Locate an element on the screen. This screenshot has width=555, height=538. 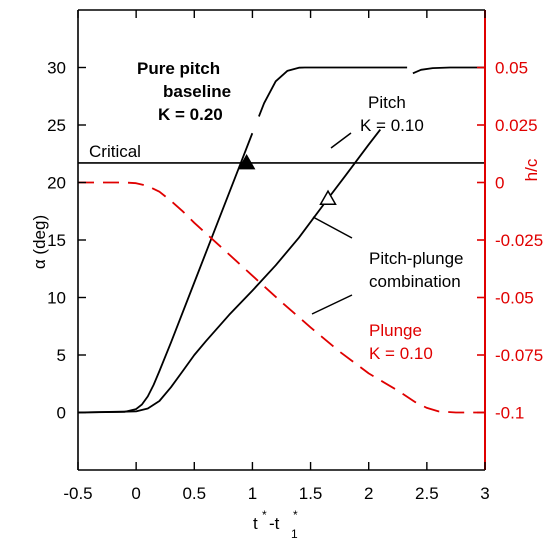
x-axis-label: t * -t * 1 is located at coordinates (275, 523).